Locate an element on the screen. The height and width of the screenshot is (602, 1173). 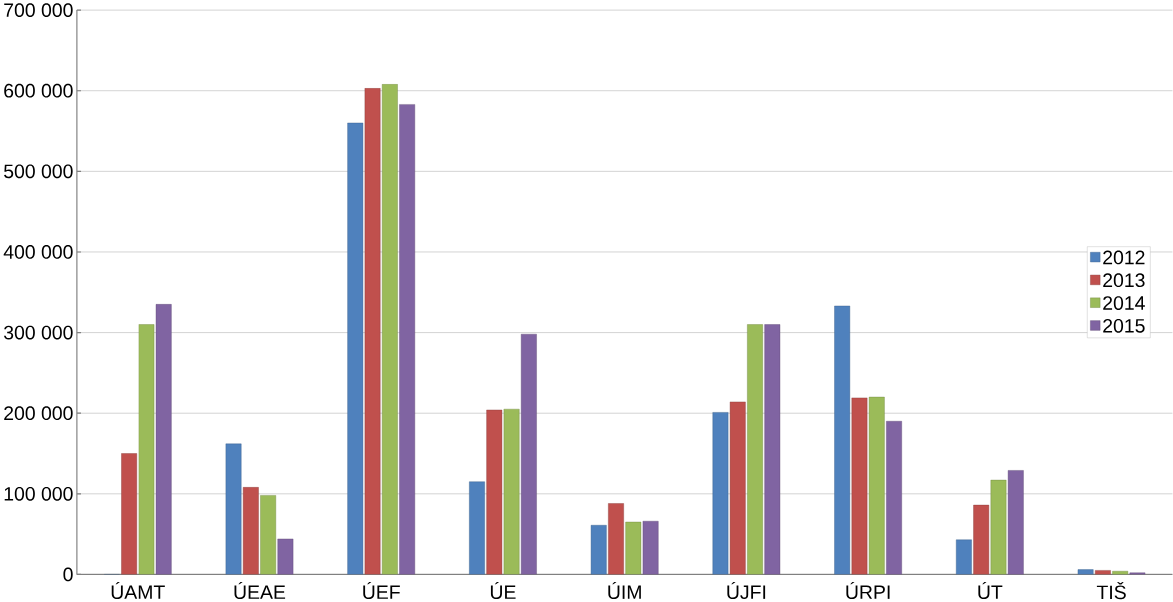
y-tick-label: 500 000 is located at coordinates (38, 171).